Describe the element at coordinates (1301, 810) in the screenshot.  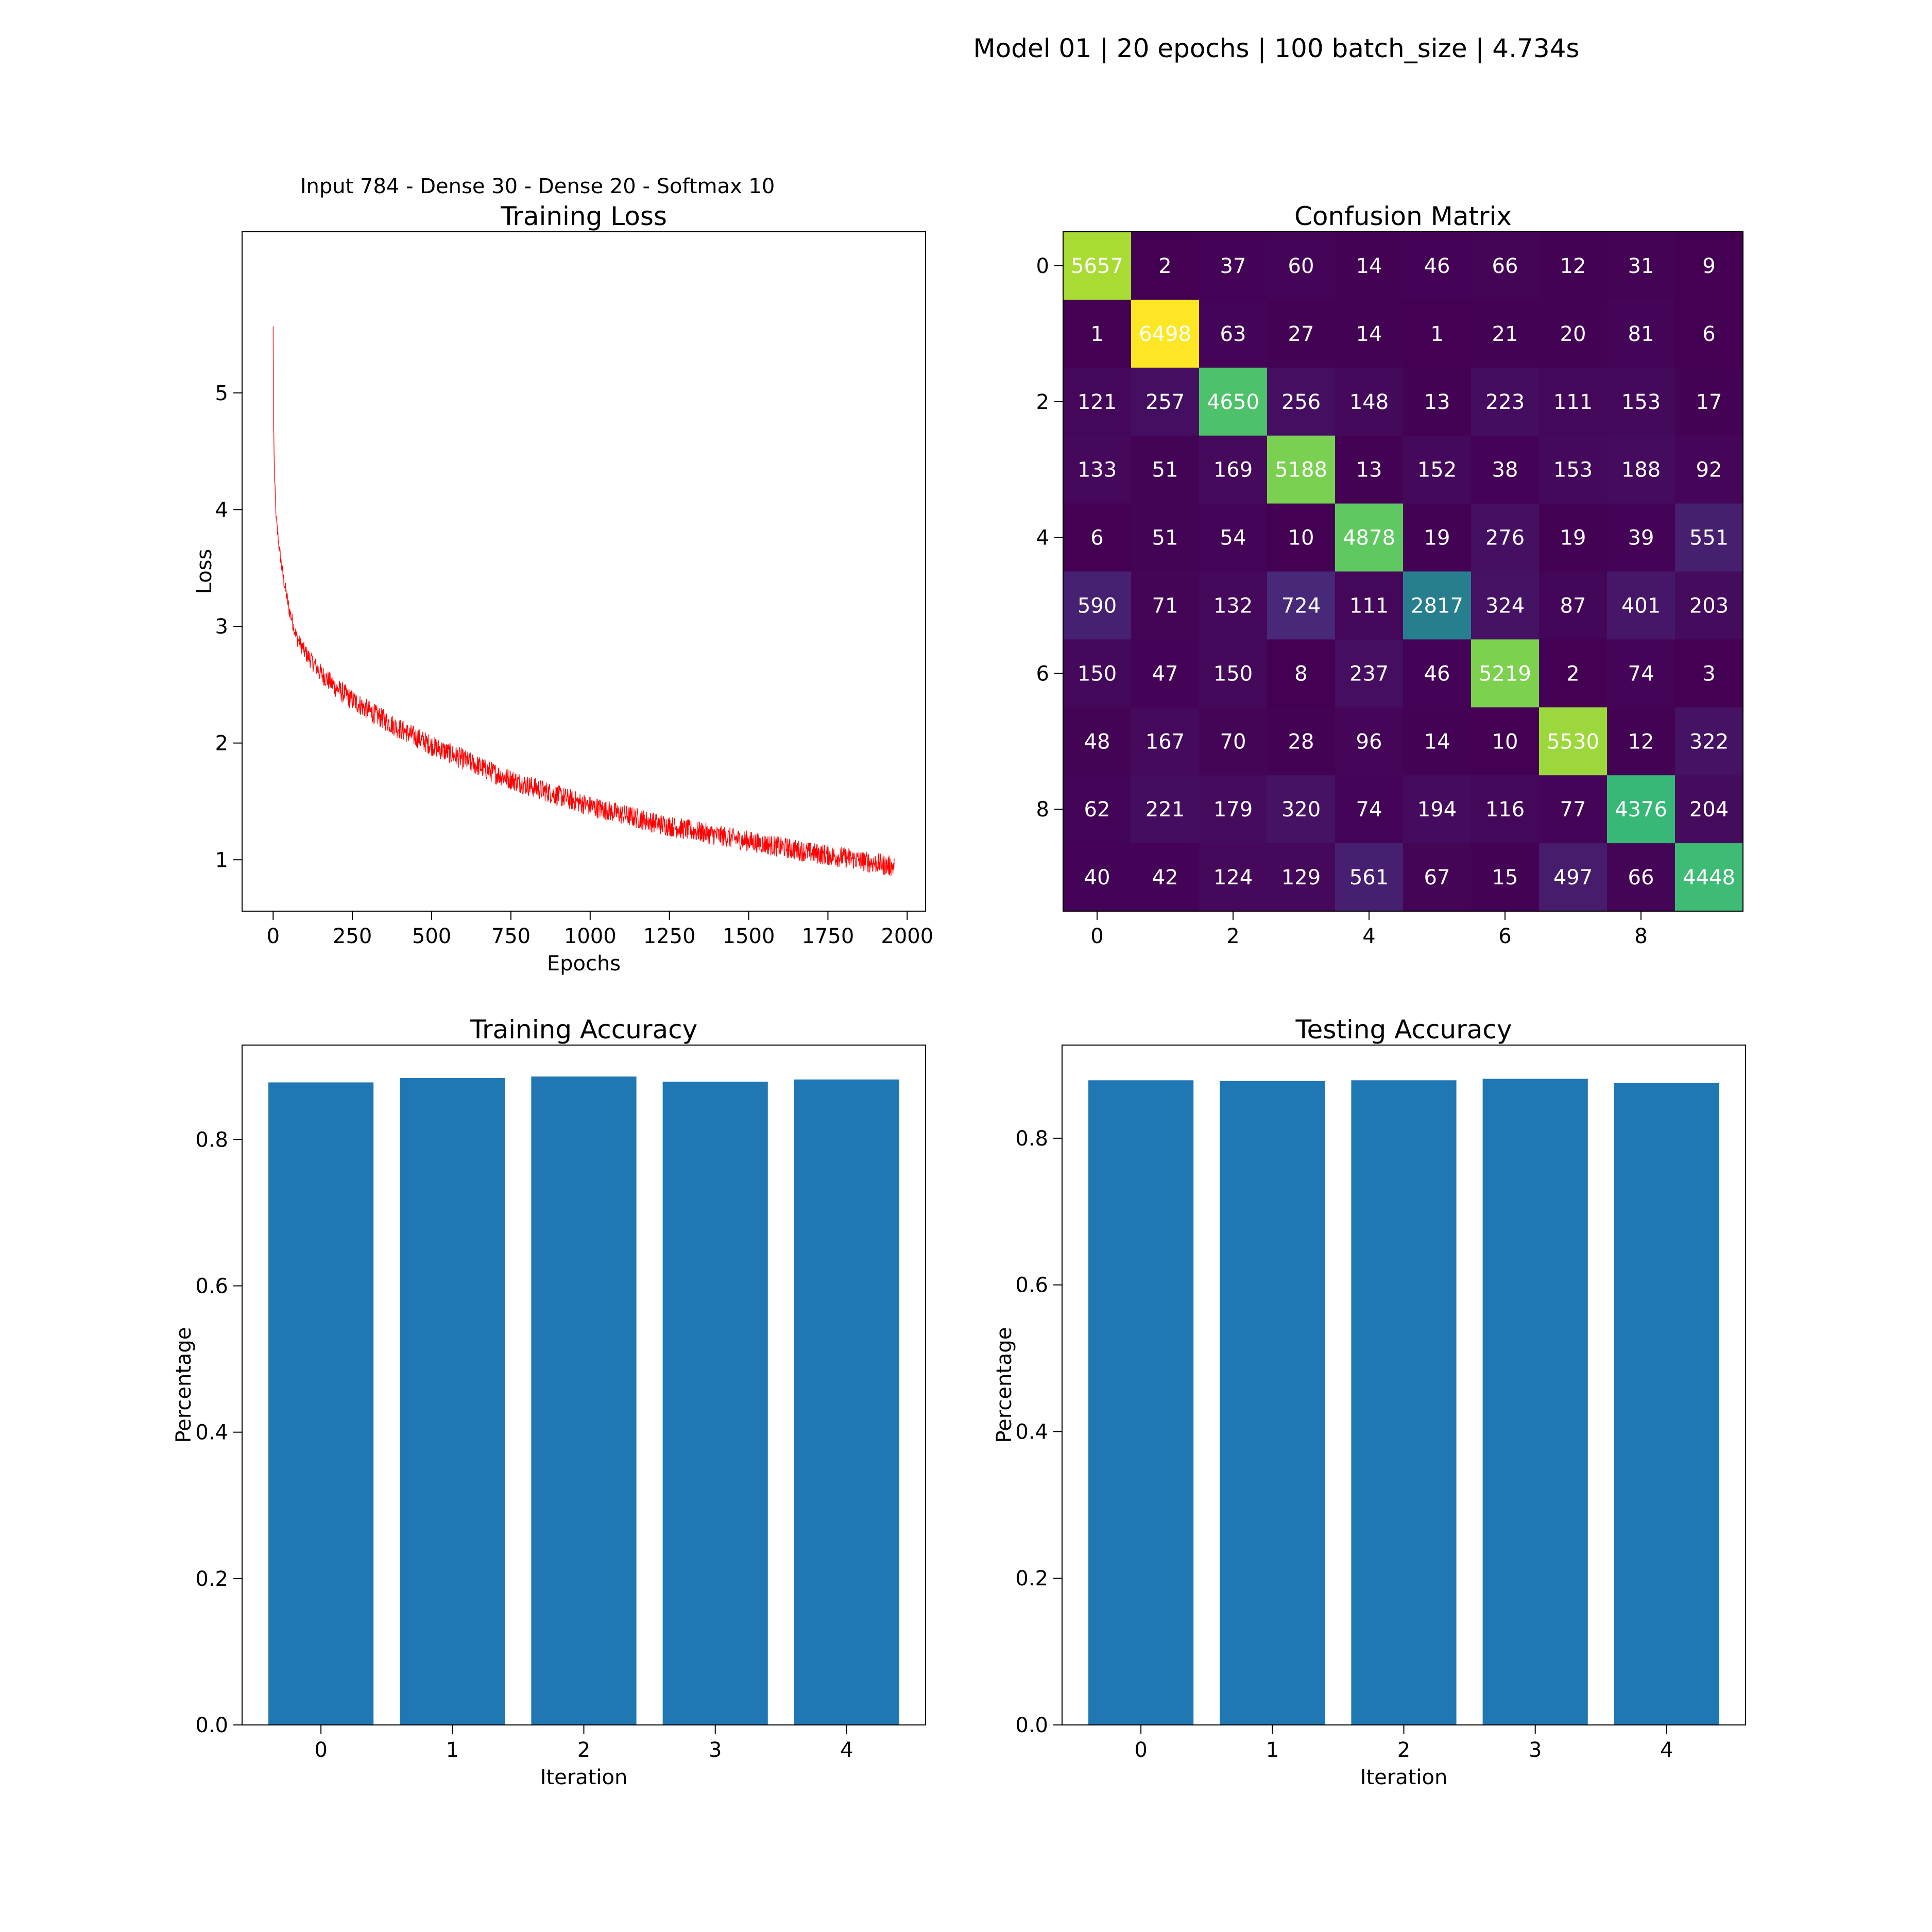
I see `cm-cell-value: 320` at that location.